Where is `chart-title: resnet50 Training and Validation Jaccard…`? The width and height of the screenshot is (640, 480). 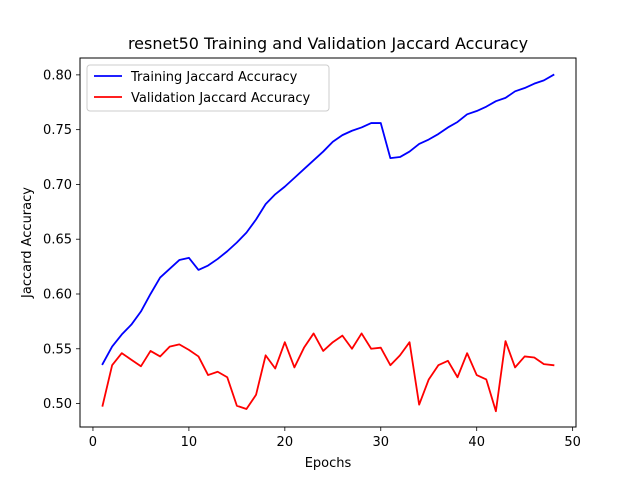 chart-title: resnet50 Training and Validation Jaccard… is located at coordinates (328, 43).